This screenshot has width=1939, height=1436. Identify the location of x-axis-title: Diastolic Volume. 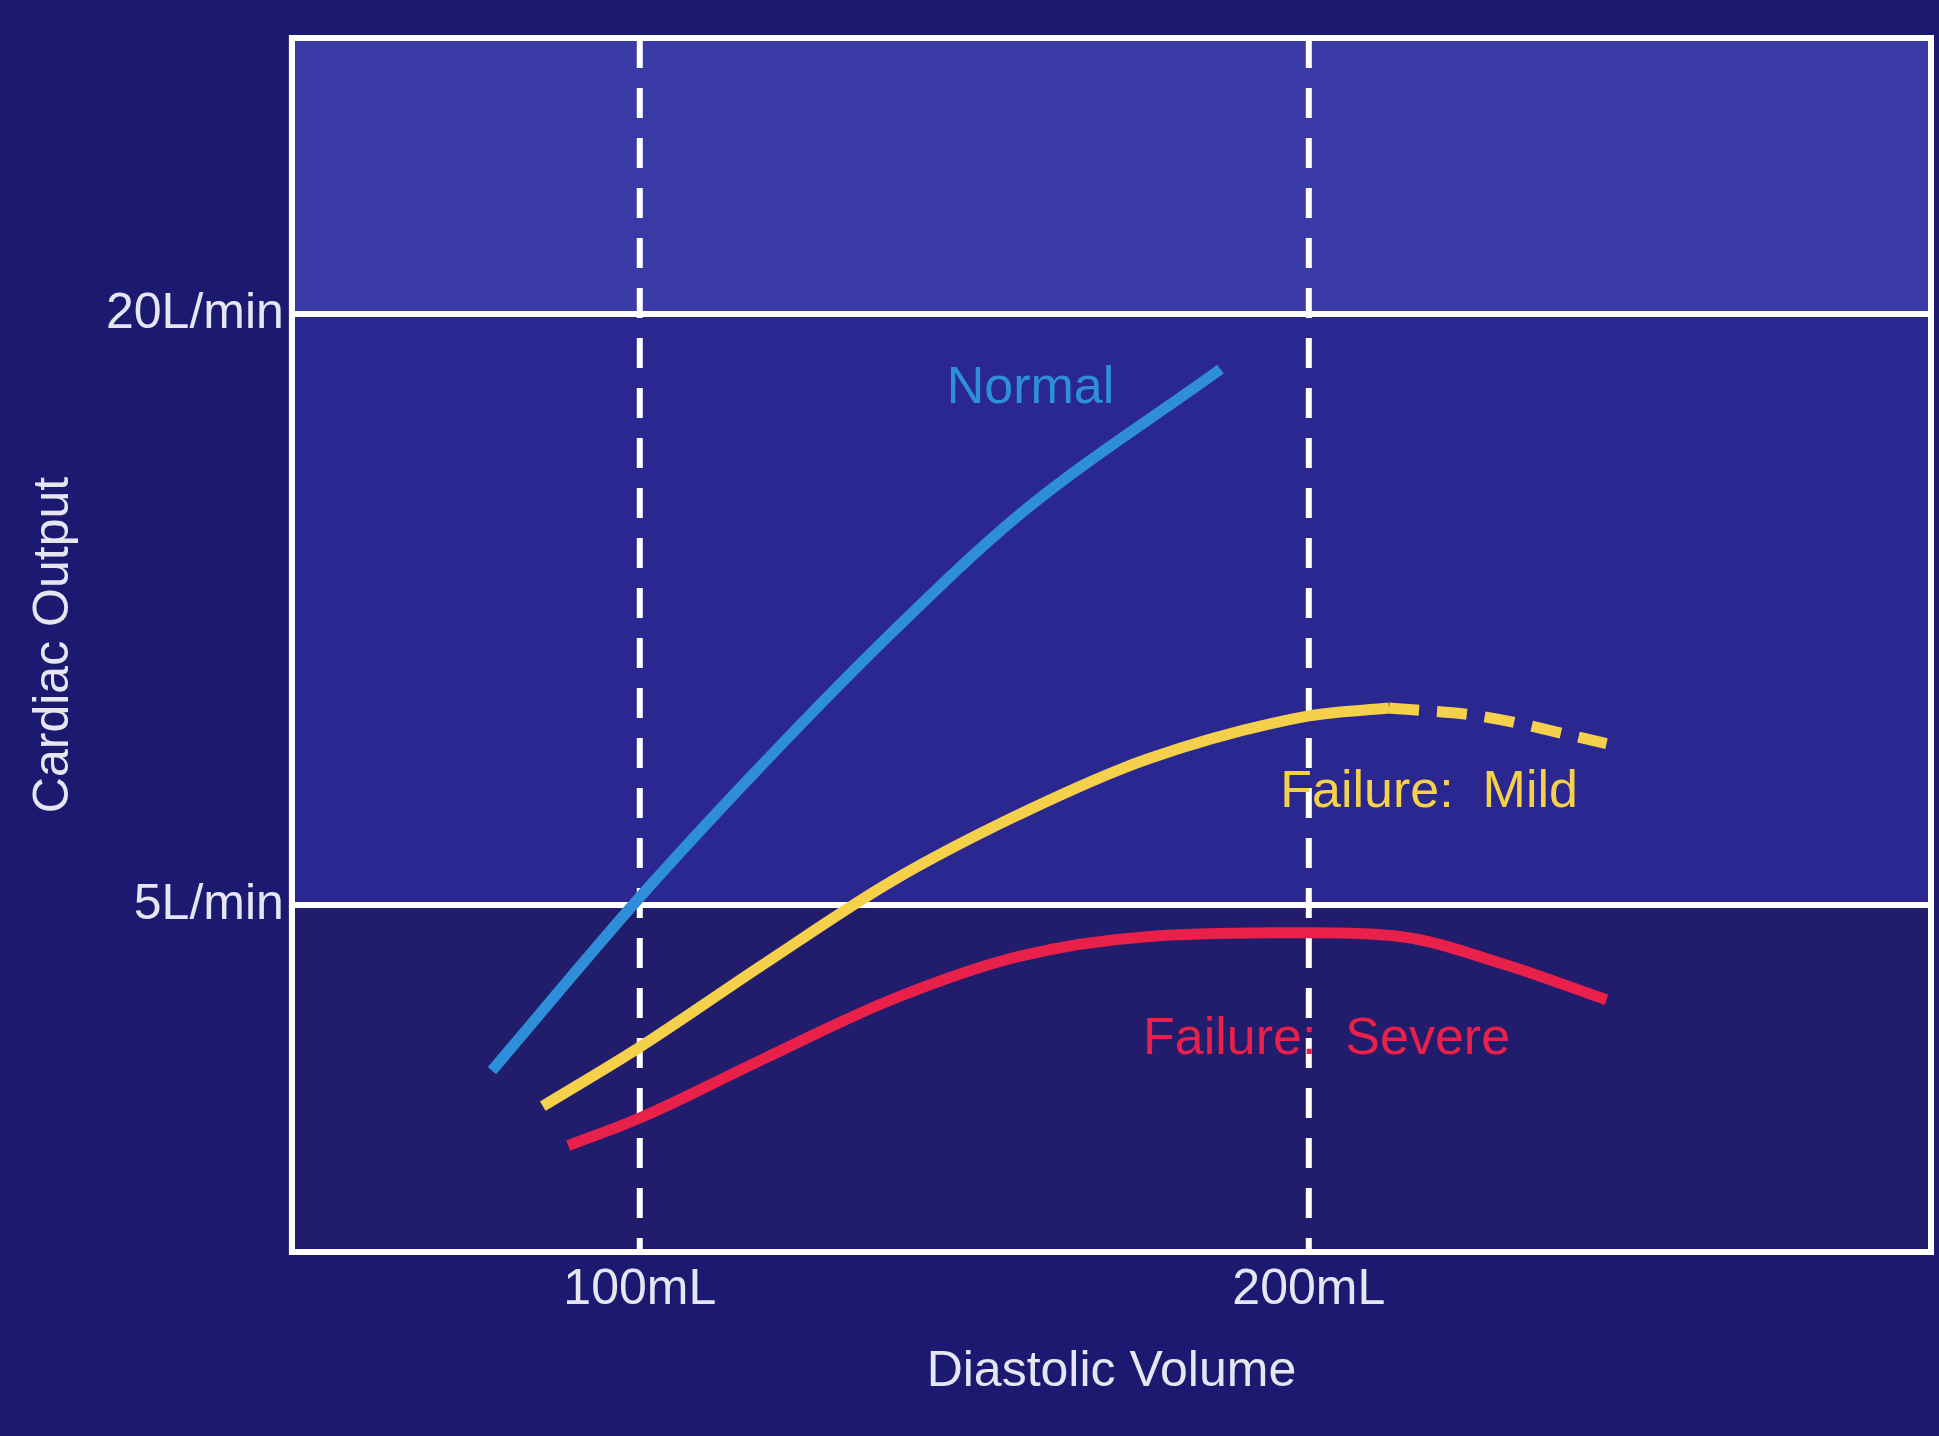
(1111, 1368).